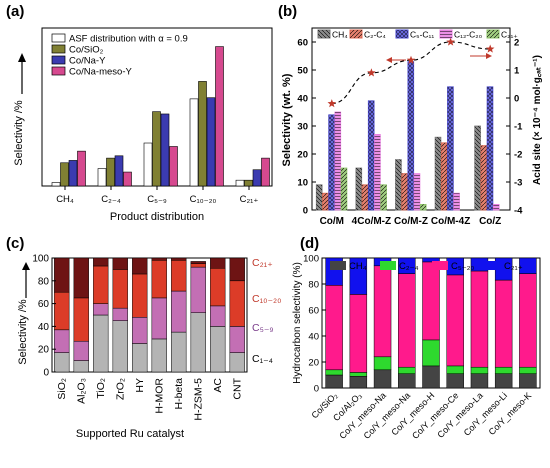  Describe the element at coordinates (149, 315) in the screenshot. I see `panel-c-plot-frame` at that location.